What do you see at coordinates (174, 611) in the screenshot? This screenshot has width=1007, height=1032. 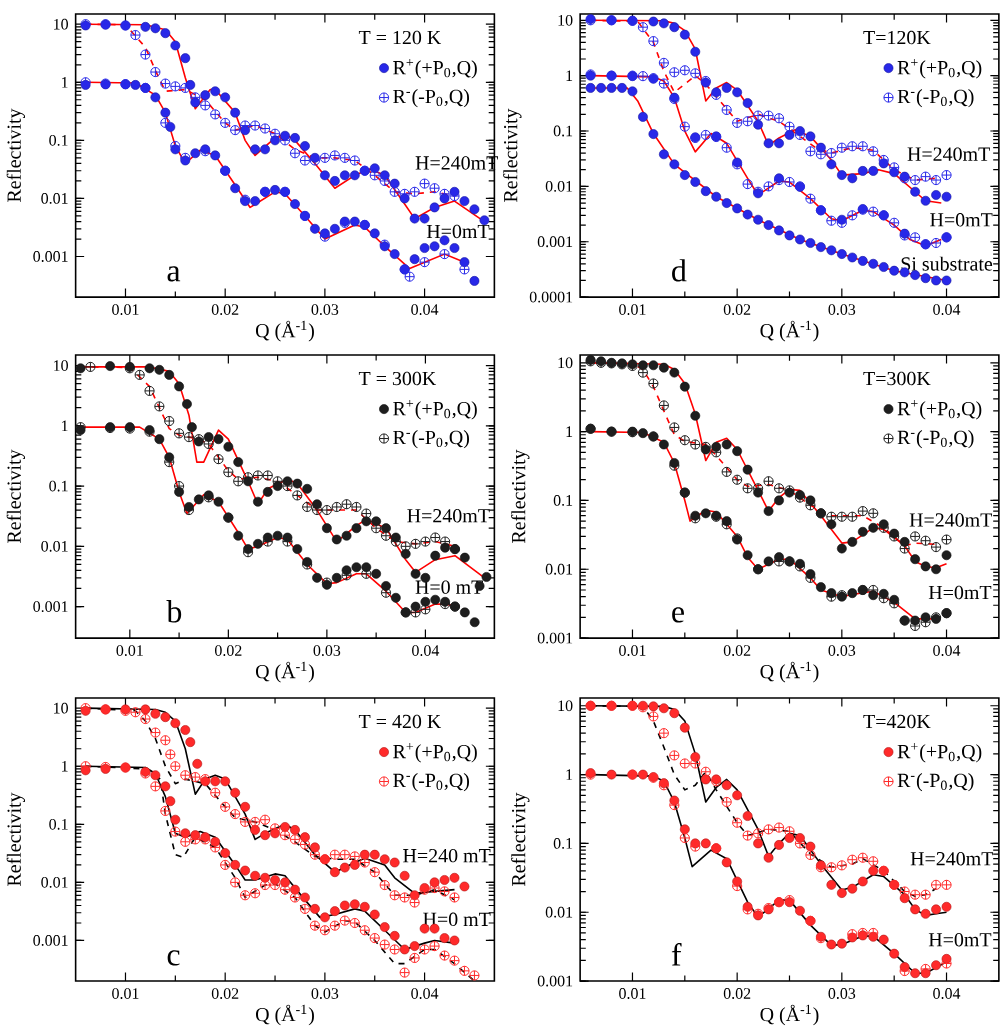 I see `annotation: b` at bounding box center [174, 611].